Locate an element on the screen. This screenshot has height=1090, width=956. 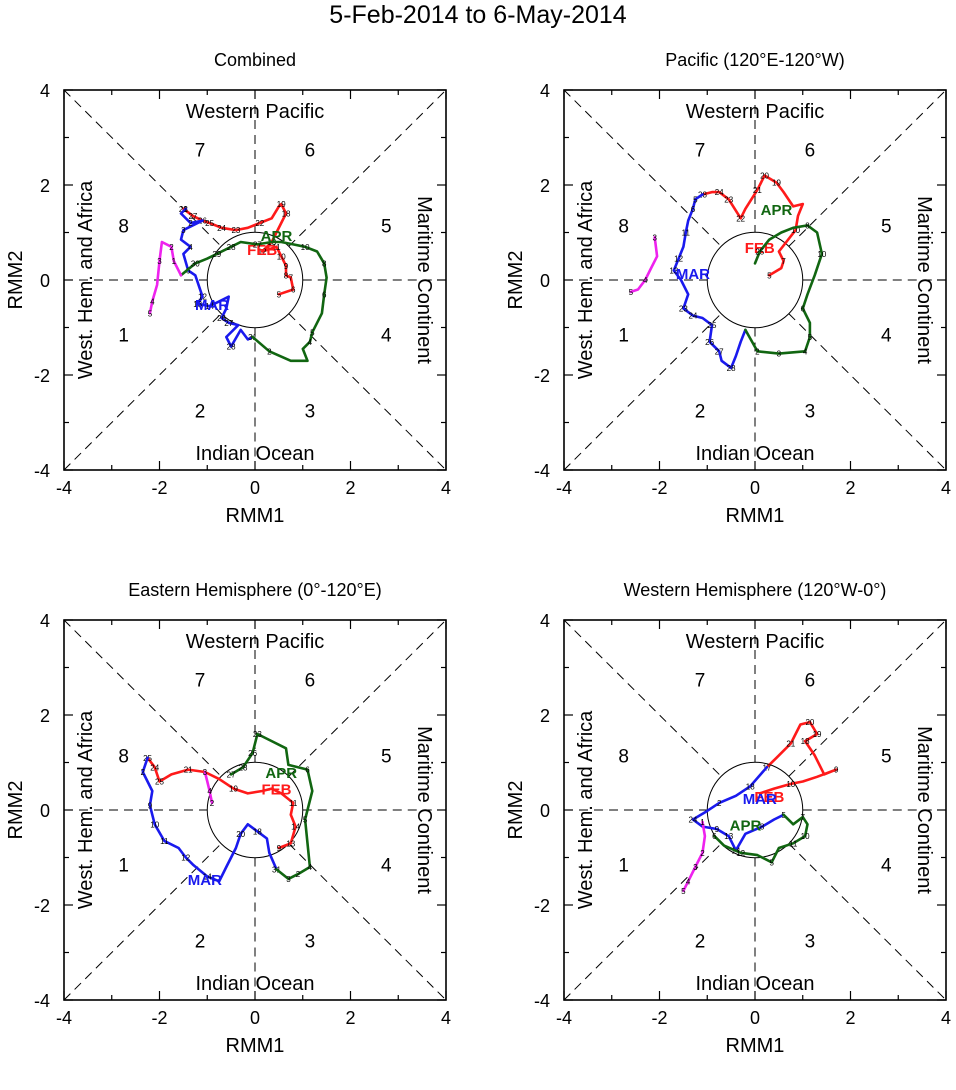
x-tick-label: -4 is located at coordinates (64, 488).